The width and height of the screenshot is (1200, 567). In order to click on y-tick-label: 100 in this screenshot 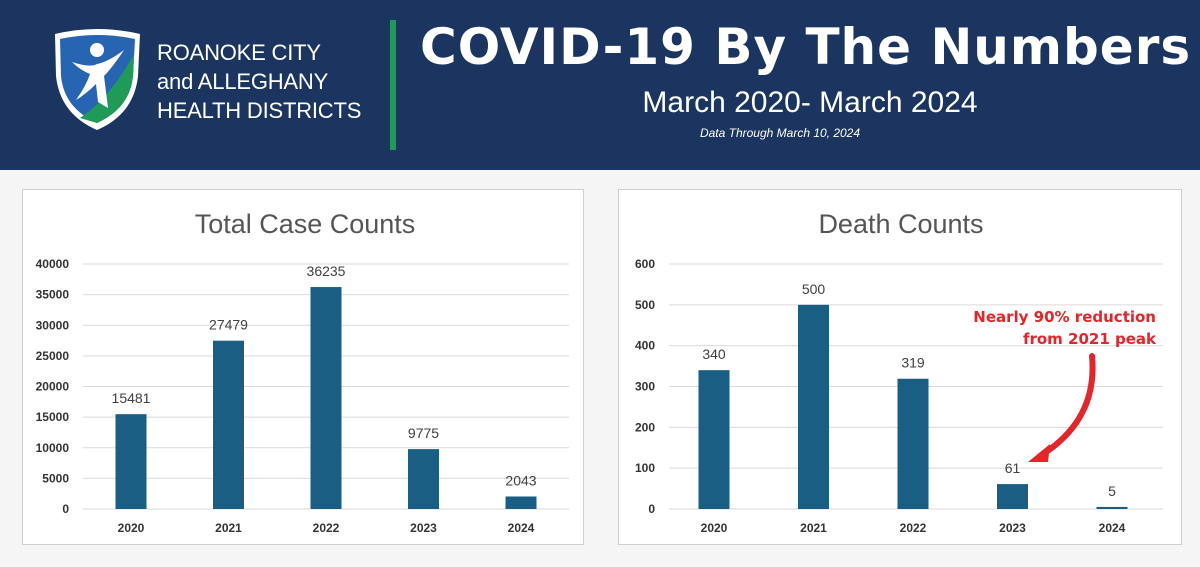, I will do `click(645, 468)`.